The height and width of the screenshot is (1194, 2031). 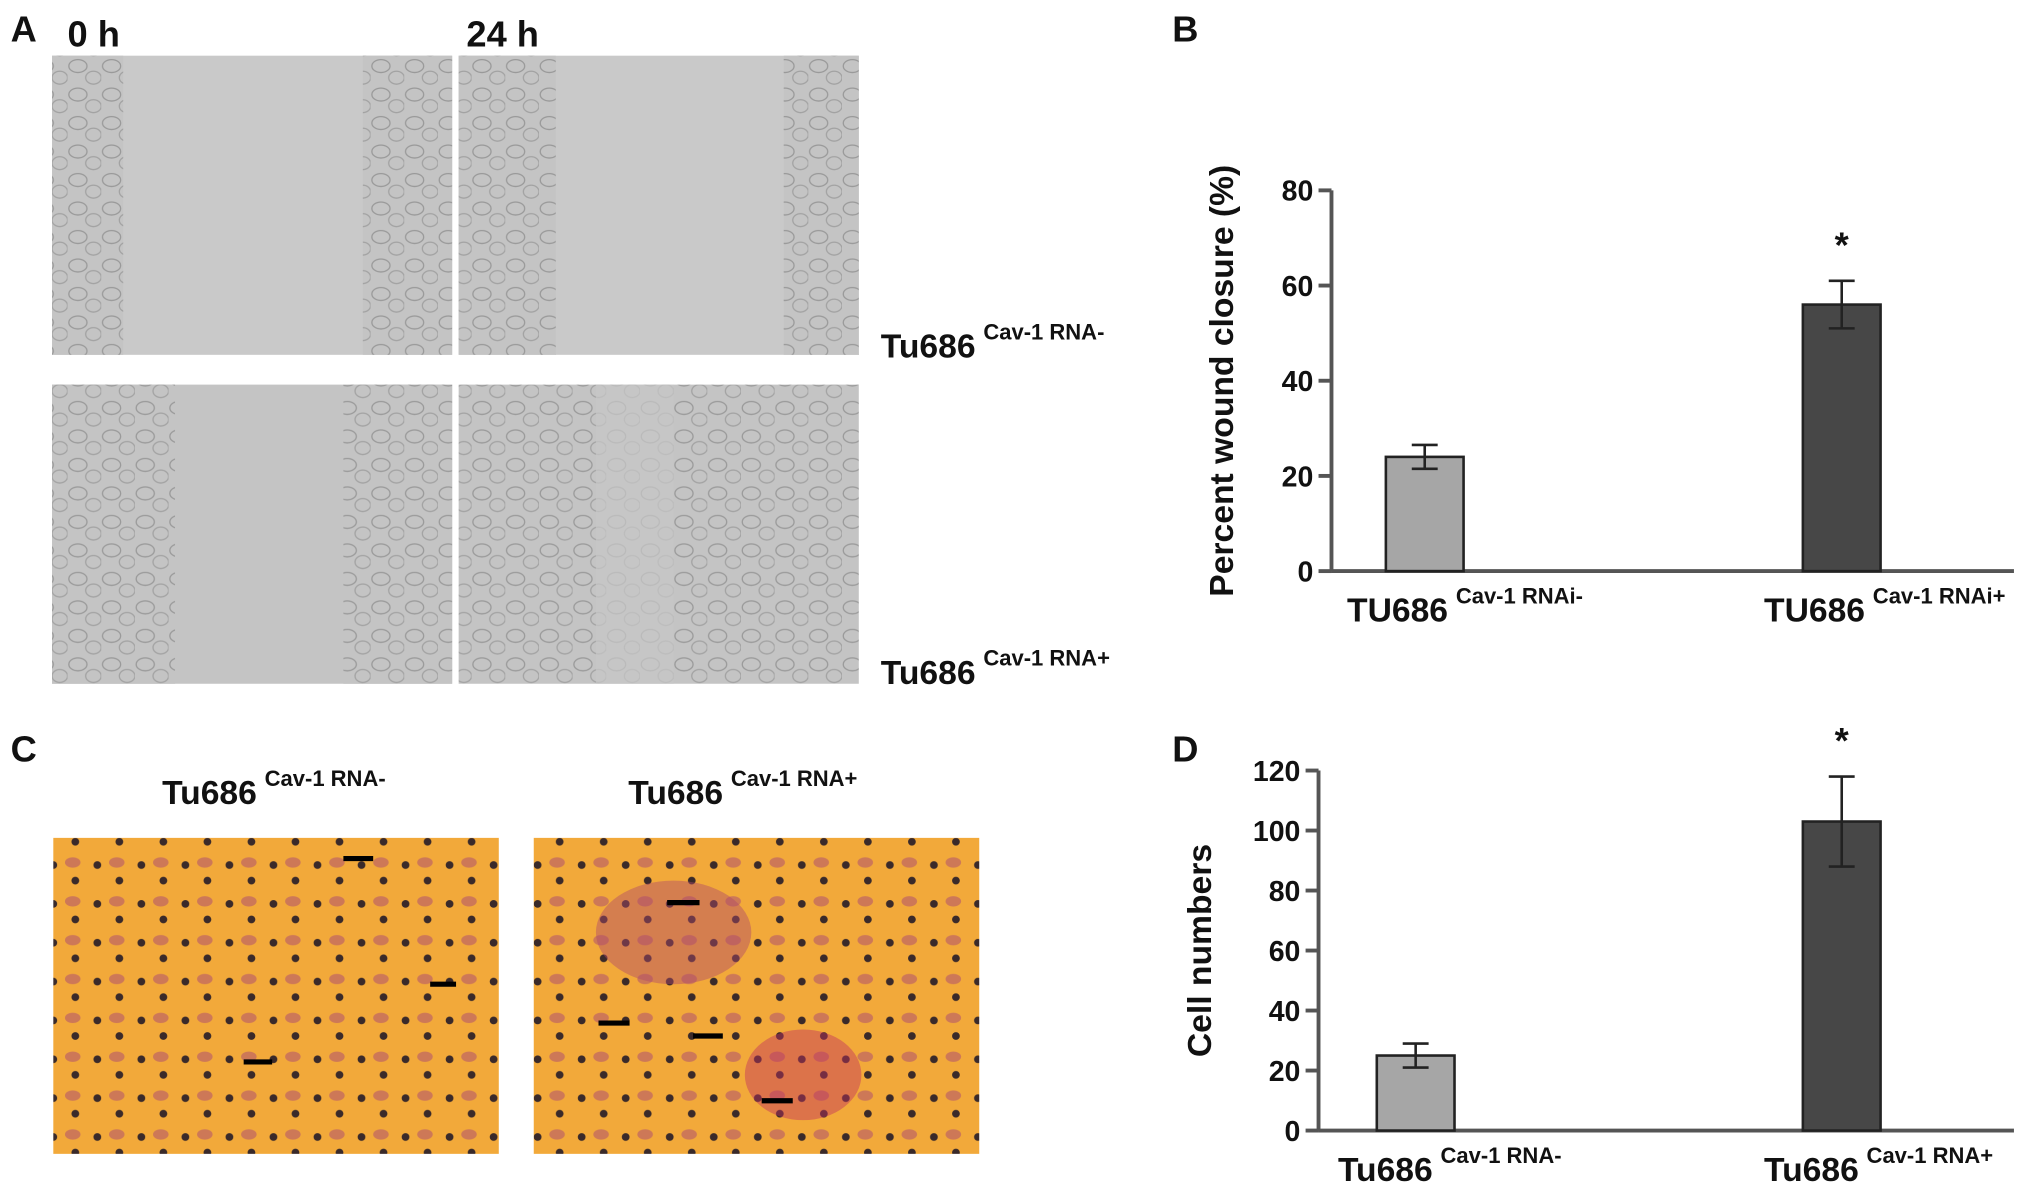 What do you see at coordinates (1519, 595) in the screenshot?
I see `category-sup: Cav-1 RNAi-` at bounding box center [1519, 595].